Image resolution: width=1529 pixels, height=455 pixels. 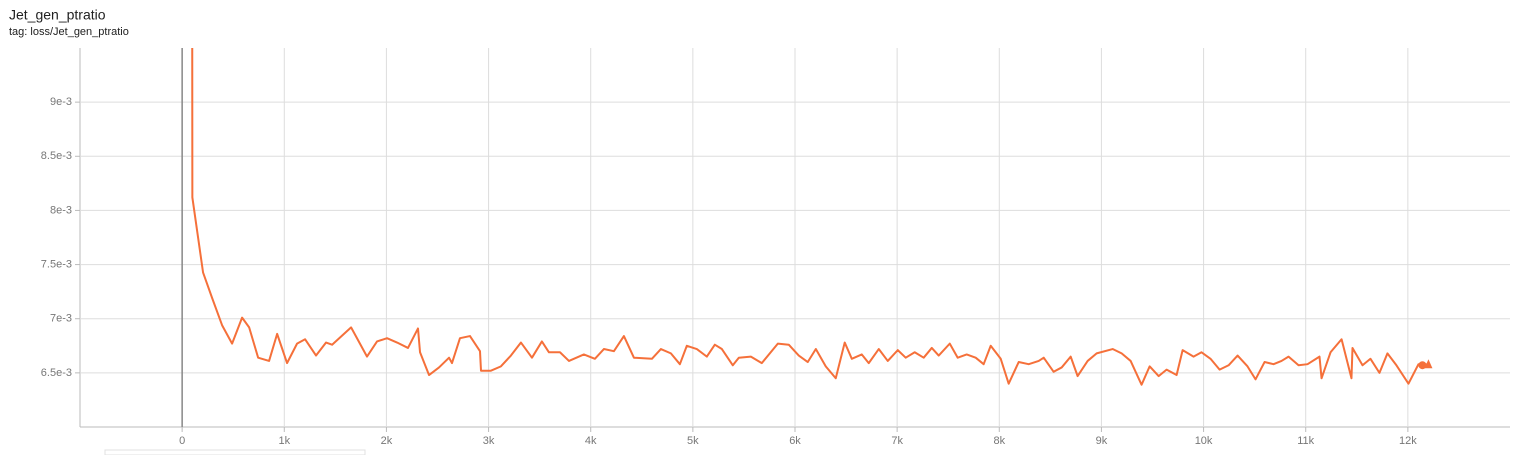 What do you see at coordinates (999, 441) in the screenshot?
I see `x-tick-label: 8k` at bounding box center [999, 441].